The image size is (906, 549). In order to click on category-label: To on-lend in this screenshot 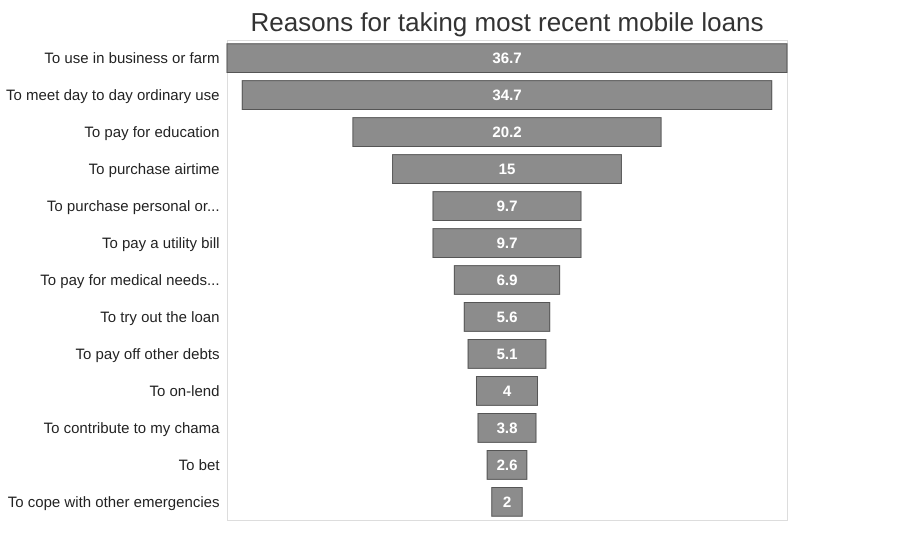, I will do `click(184, 391)`.